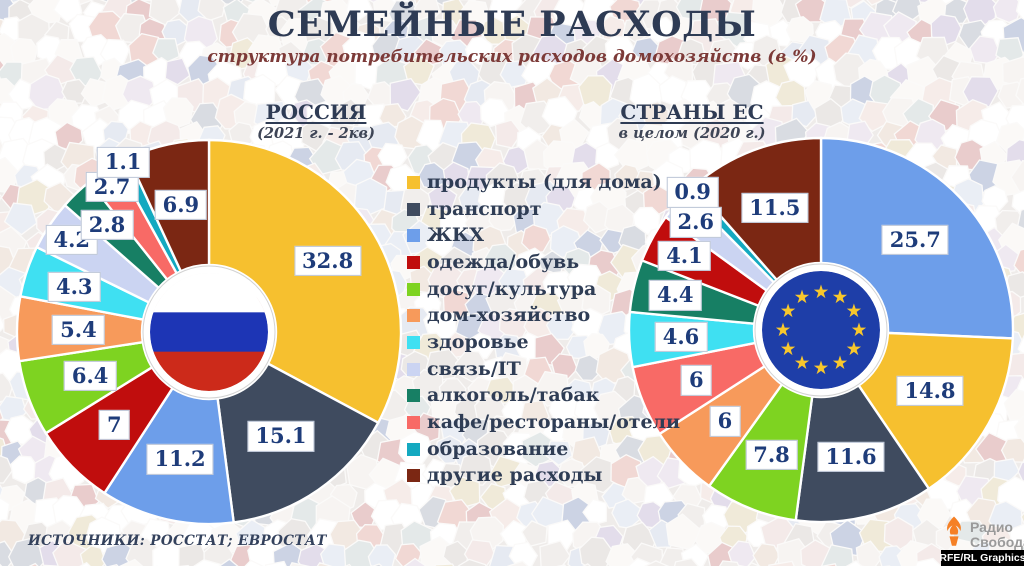 The height and width of the screenshot is (566, 1024). Describe the element at coordinates (543, 235) in the screenshot. I see `legend-item: ЖКХ` at that location.